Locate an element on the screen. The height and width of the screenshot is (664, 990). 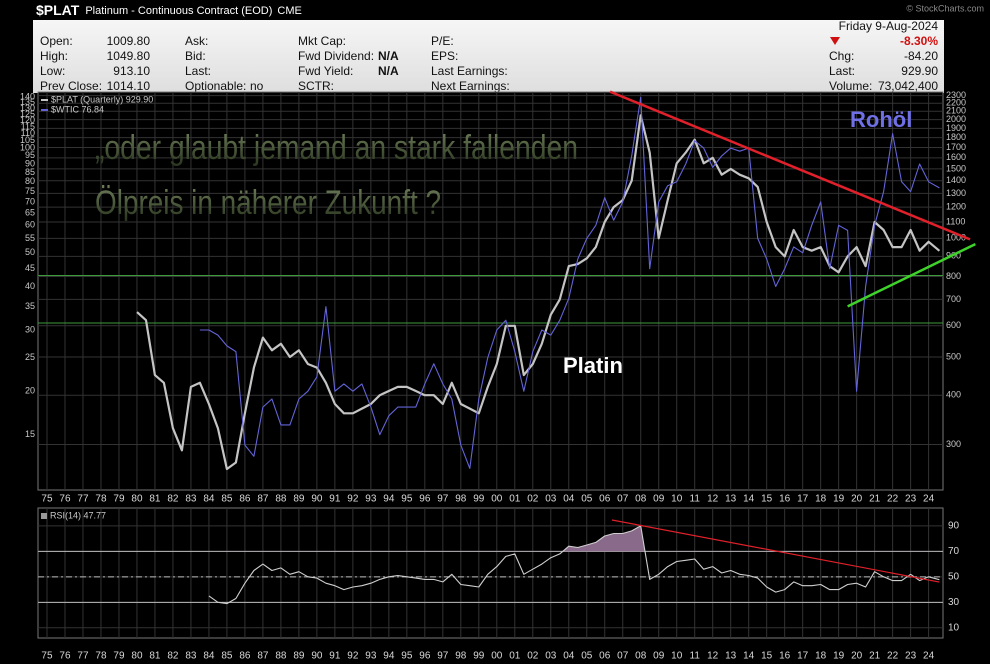
x-tick-label: 13 is located at coordinates (731, 499).